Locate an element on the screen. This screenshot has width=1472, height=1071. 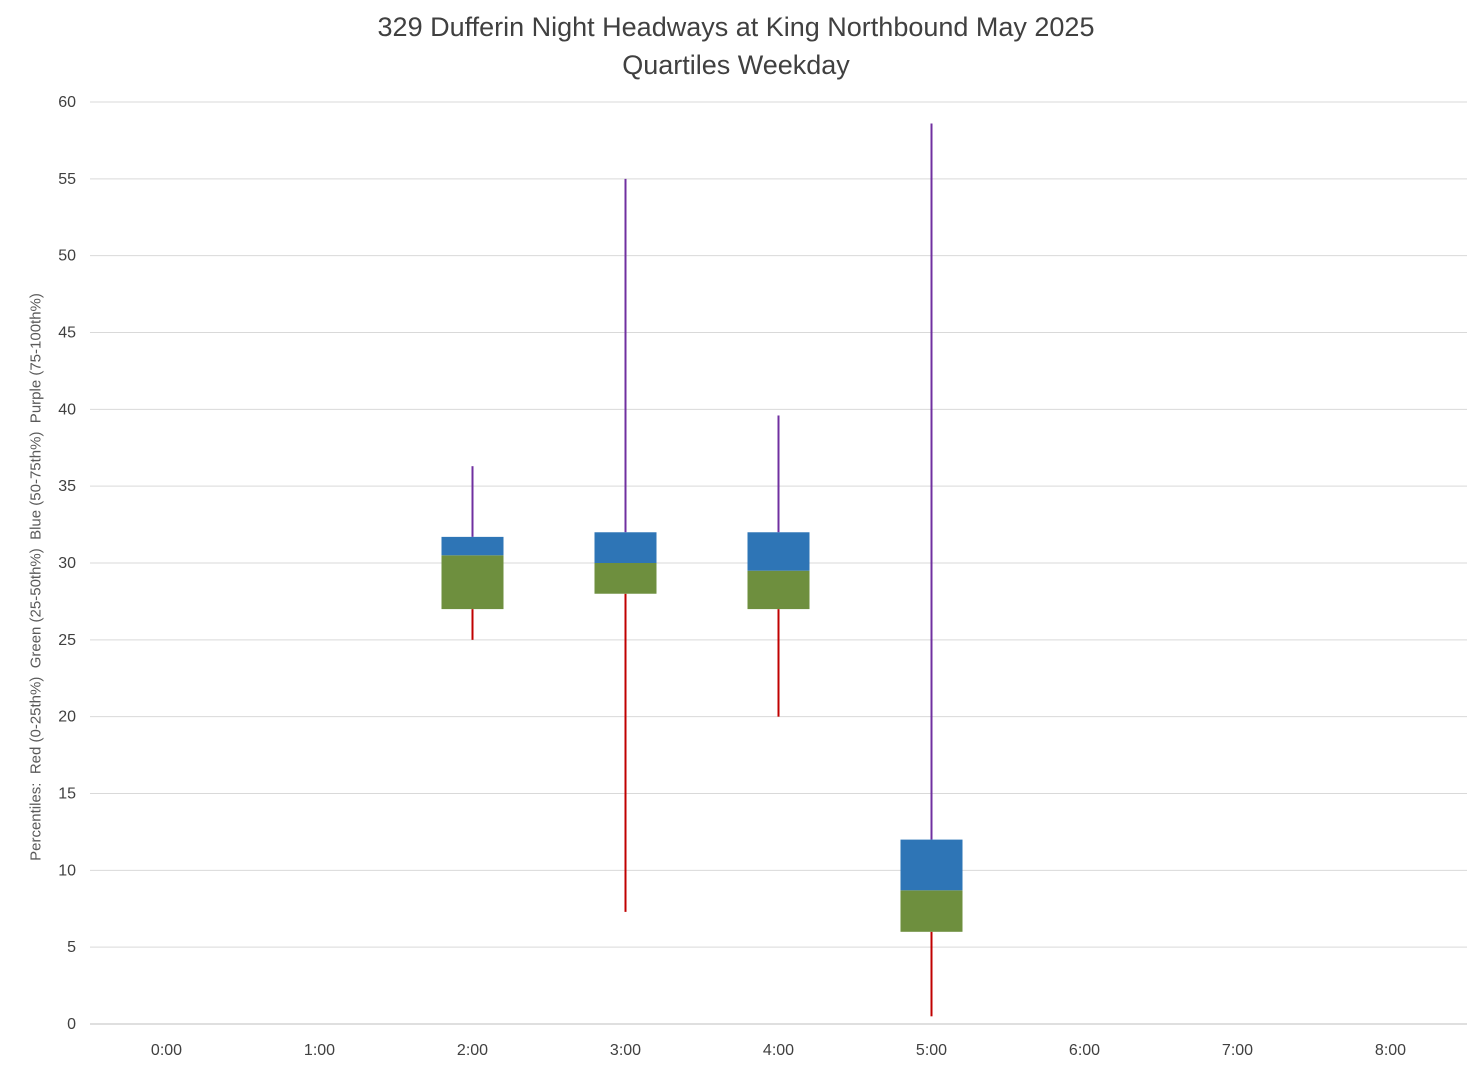
y-tick-label: 15 is located at coordinates (67, 794).